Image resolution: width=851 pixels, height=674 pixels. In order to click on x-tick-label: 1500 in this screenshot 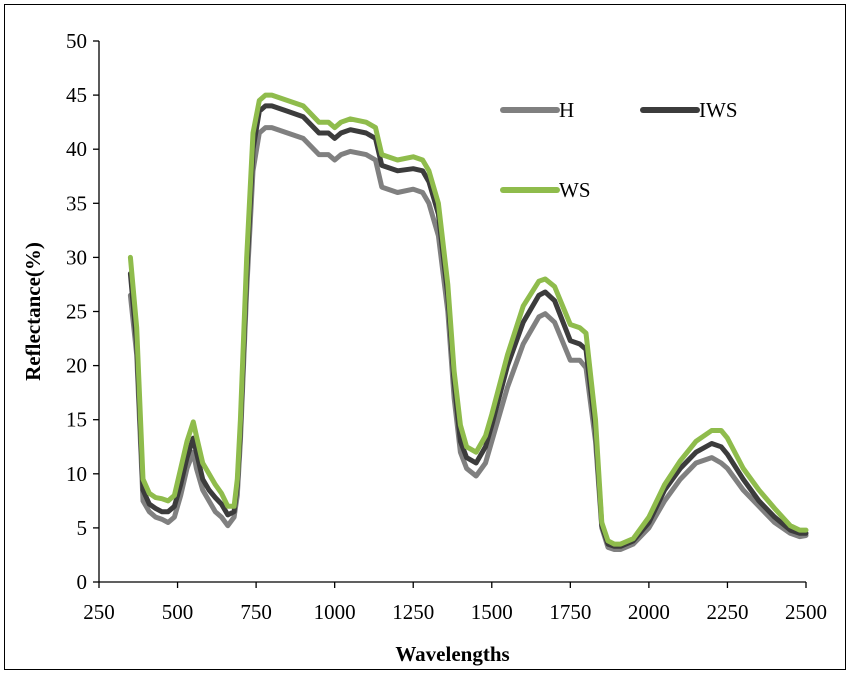, I will do `click(492, 612)`.